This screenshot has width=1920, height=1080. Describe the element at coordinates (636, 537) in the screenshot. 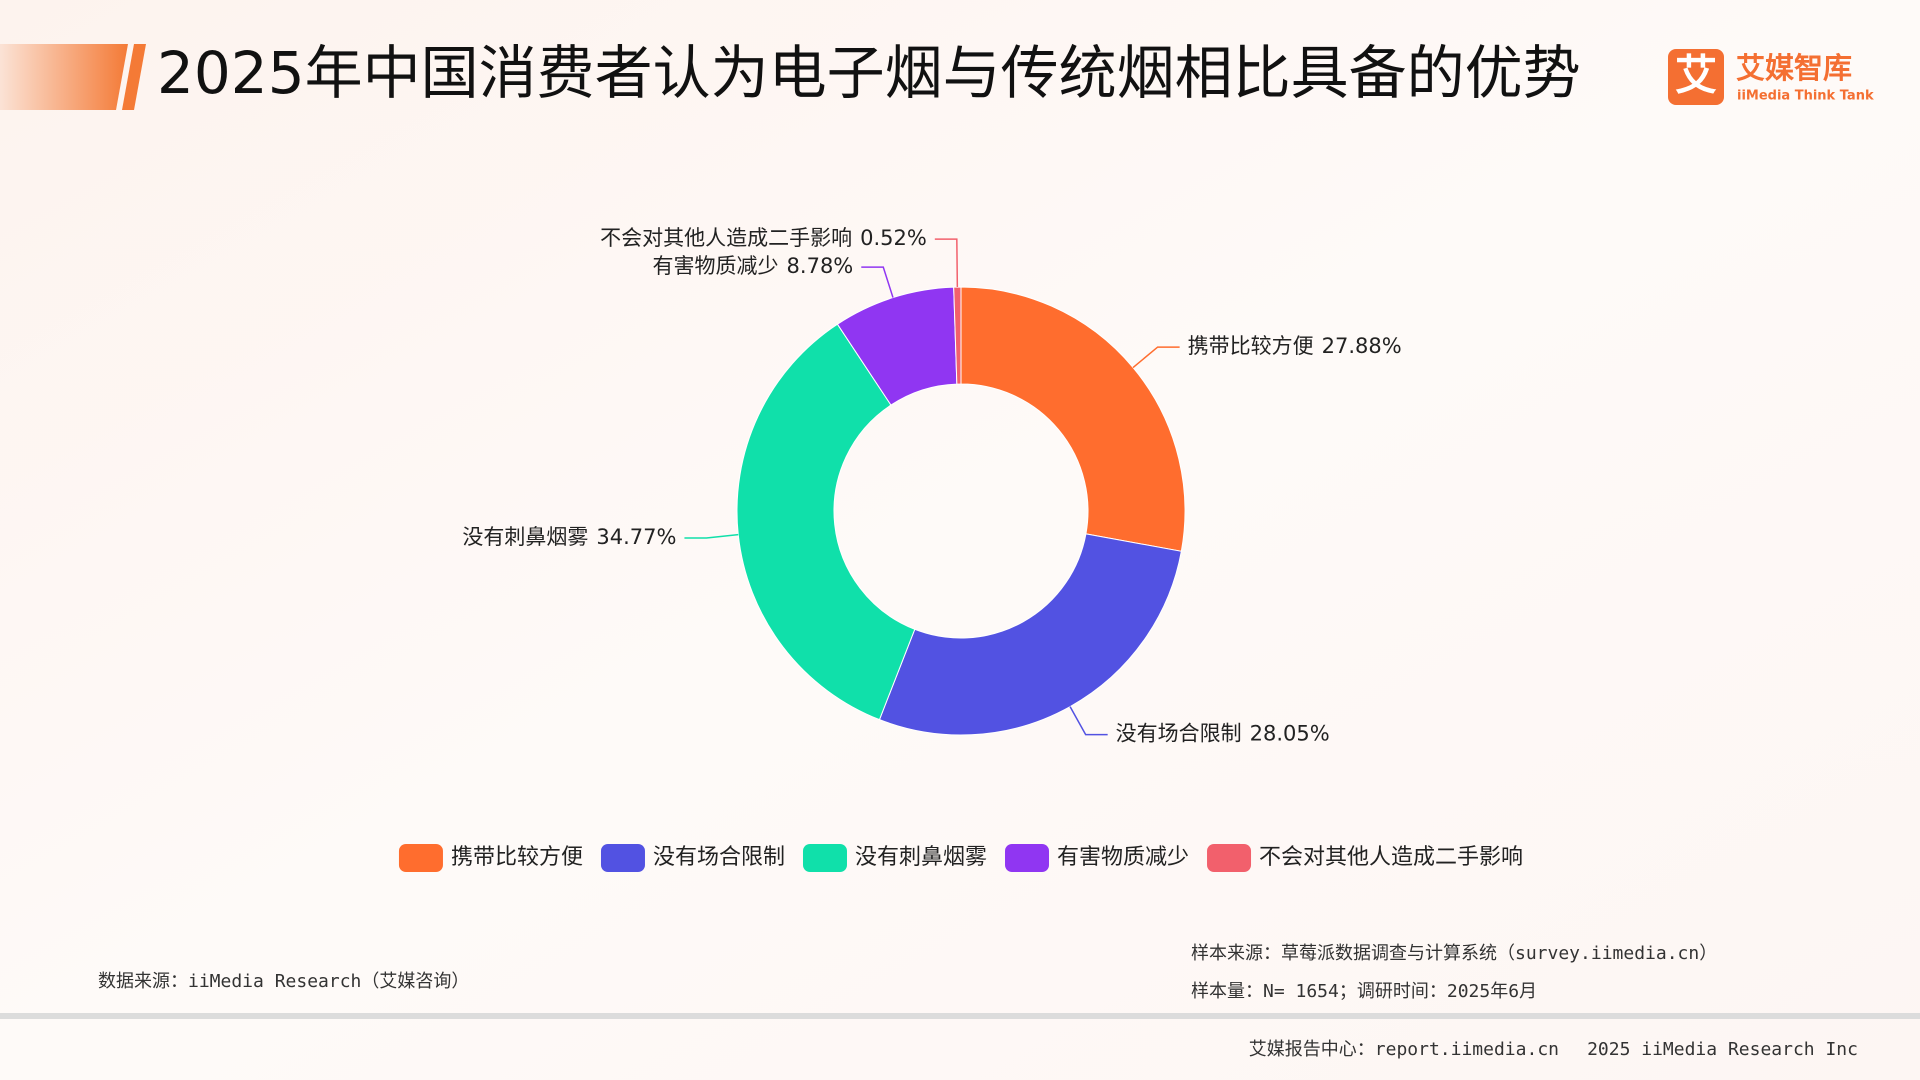

I see `data-label-value: 34.77%` at that location.